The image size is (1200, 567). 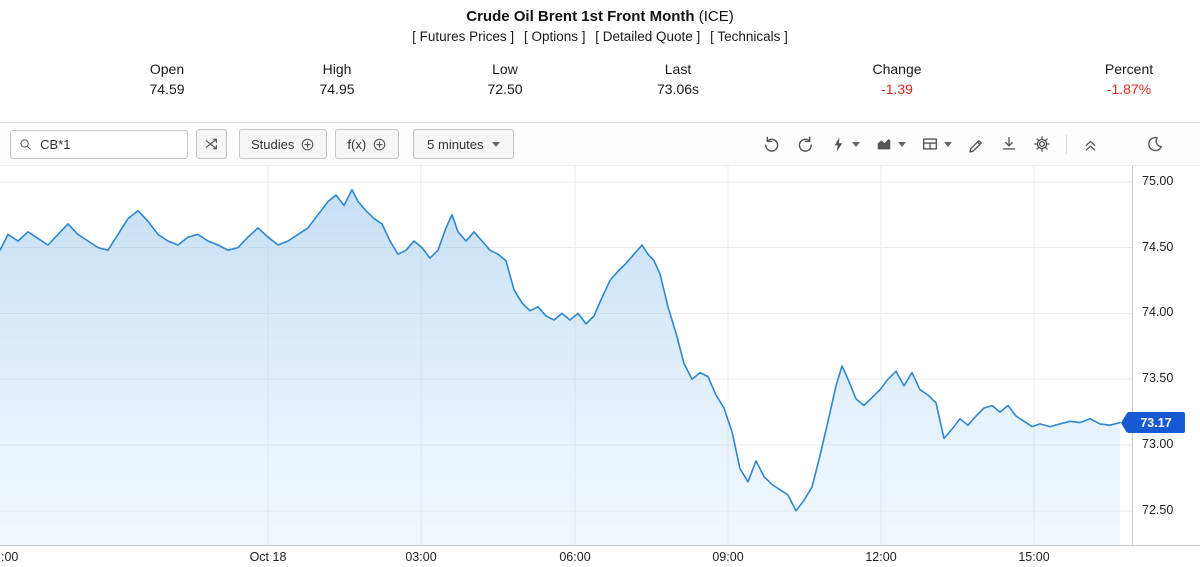 What do you see at coordinates (838, 144) in the screenshot?
I see `events-icon` at bounding box center [838, 144].